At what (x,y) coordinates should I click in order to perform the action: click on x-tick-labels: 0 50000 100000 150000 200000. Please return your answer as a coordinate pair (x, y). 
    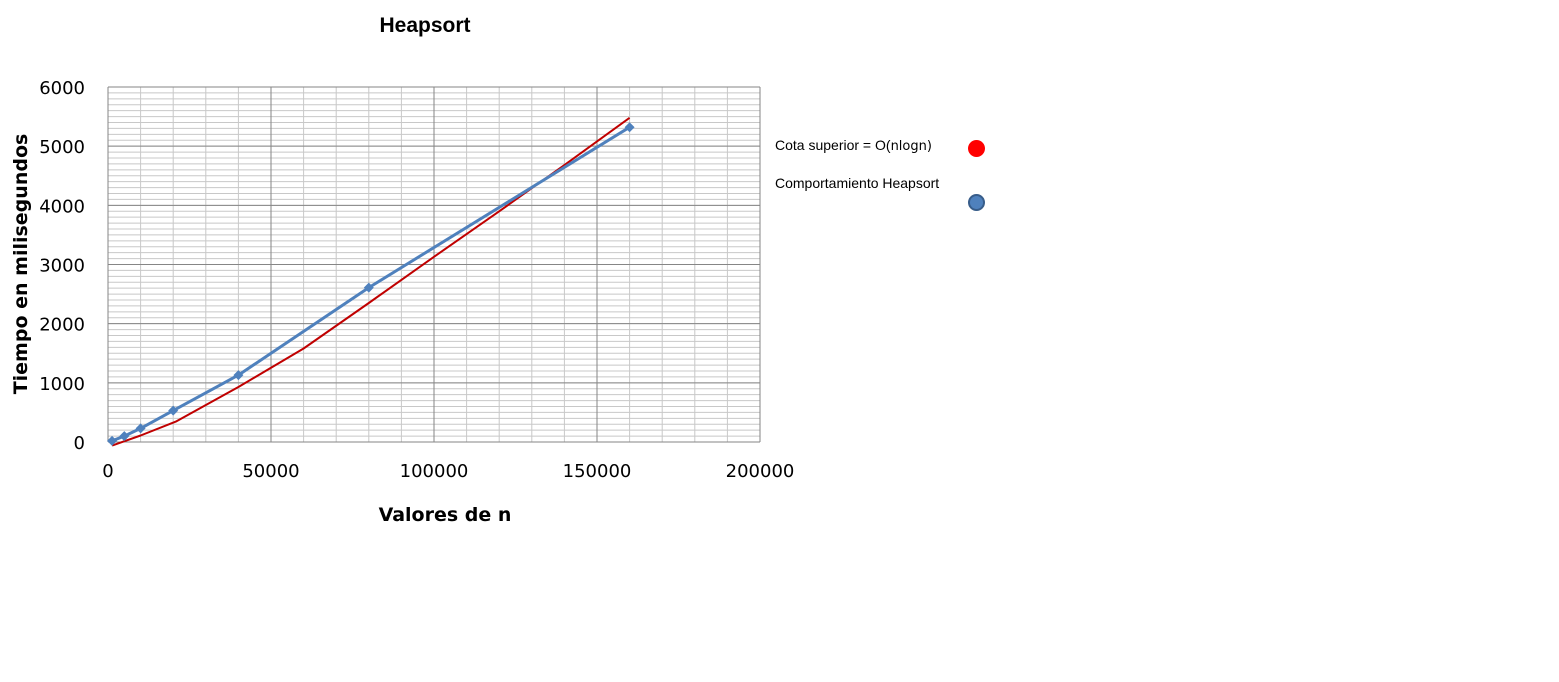
    Looking at the image, I should click on (448, 471).